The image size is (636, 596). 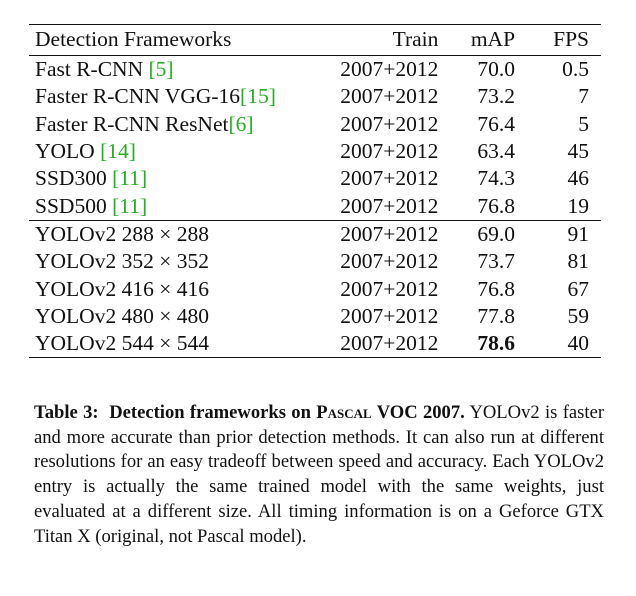 I want to click on framework-label: SSD500, so click(x=74, y=205).